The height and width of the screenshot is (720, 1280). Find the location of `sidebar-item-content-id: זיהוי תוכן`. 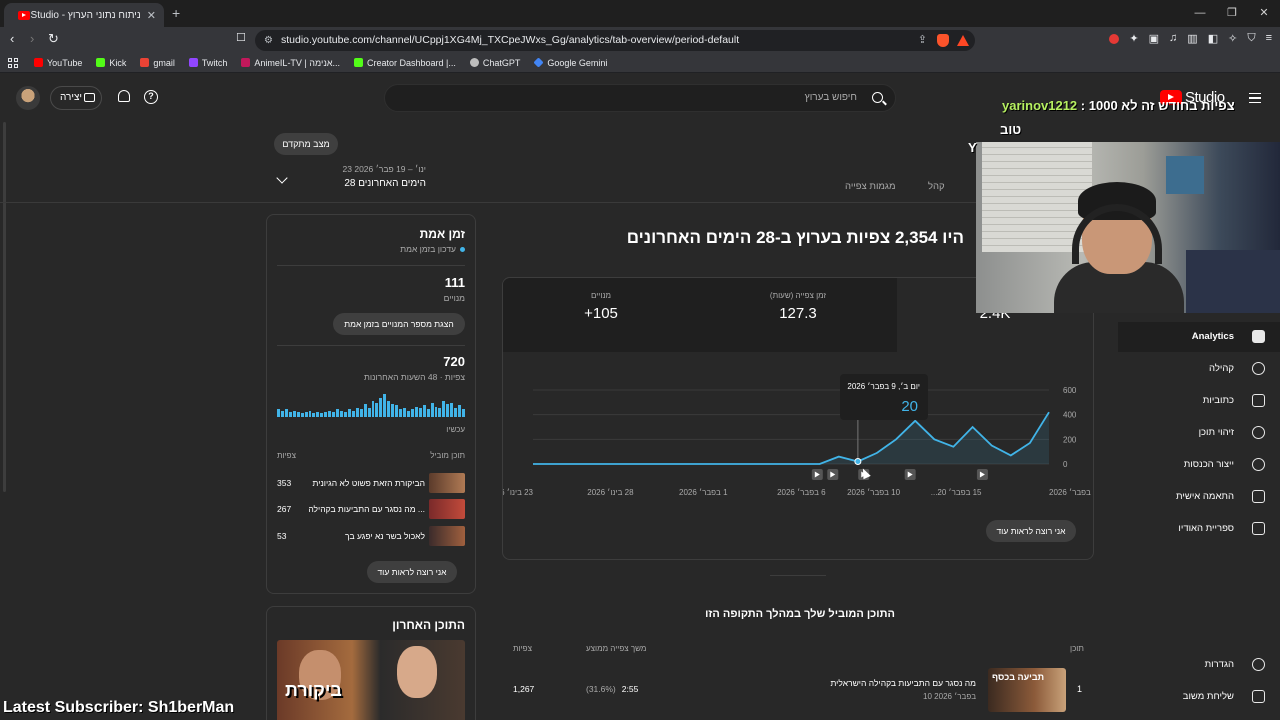

sidebar-item-content-id: זיהוי תוכן is located at coordinates (1199, 433).